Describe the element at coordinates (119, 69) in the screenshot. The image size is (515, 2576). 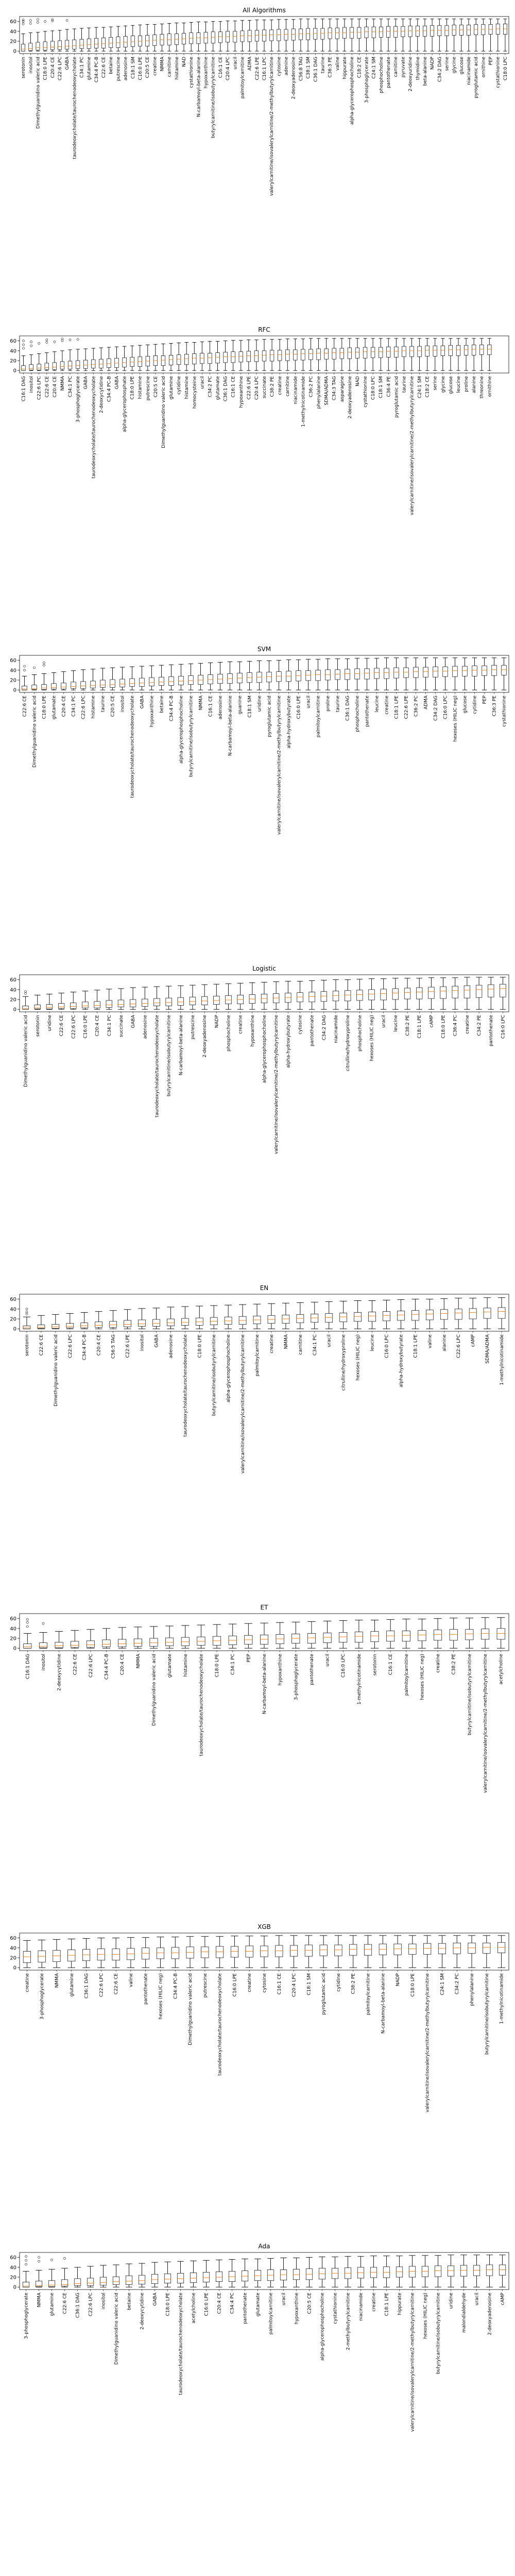
I see `x-tick-label: putrescine` at that location.